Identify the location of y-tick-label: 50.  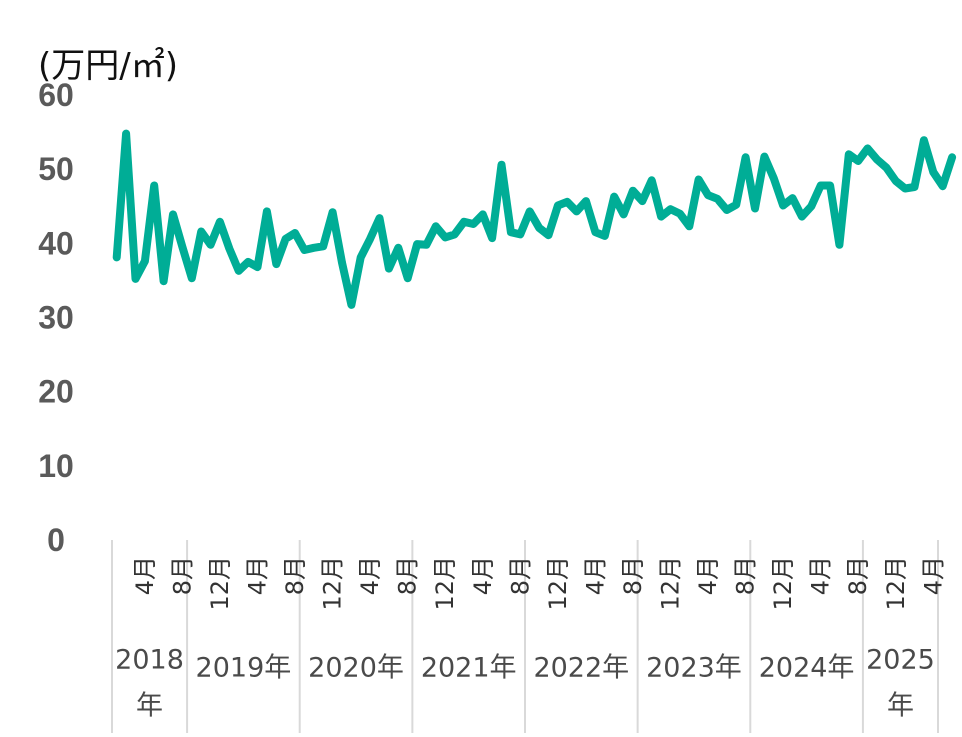
(56, 169).